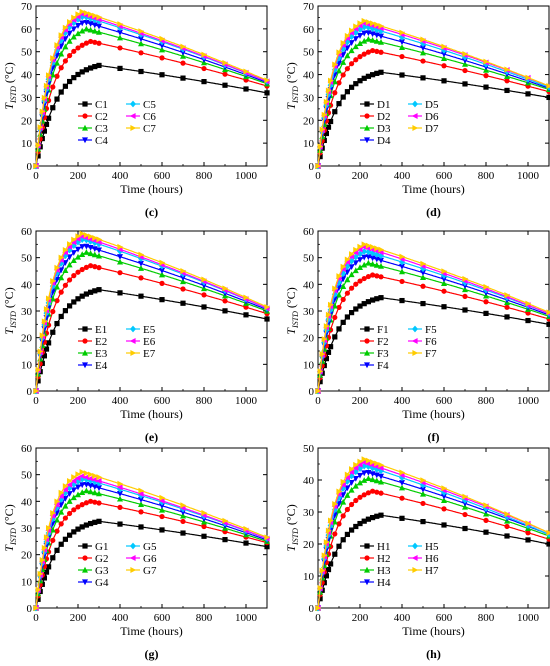 The image size is (550, 666). Describe the element at coordinates (415, 546) in the screenshot. I see `legend-marker-H5` at that location.